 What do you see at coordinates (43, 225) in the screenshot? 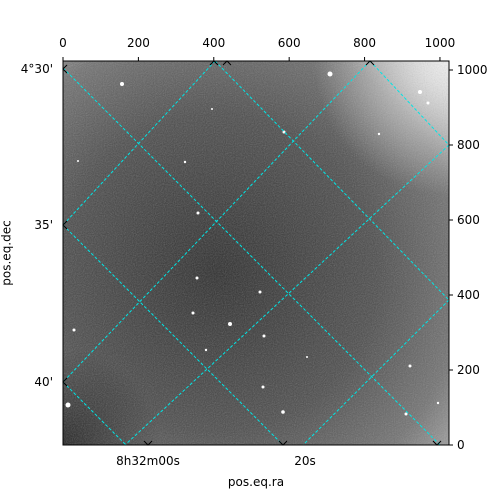
I see `dec-tick-label: 35'` at bounding box center [43, 225].